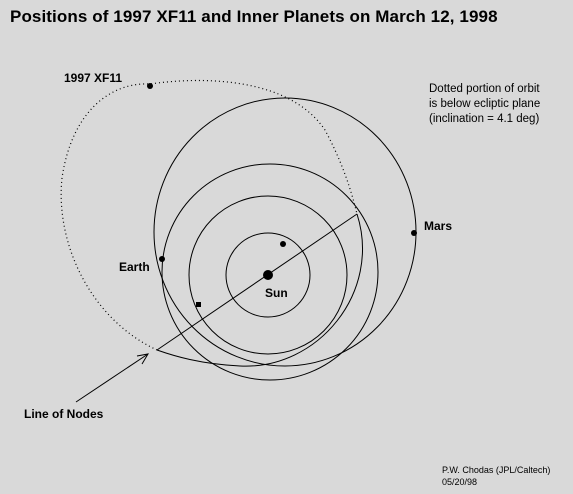 The image size is (573, 494). I want to click on sun-dot, so click(268, 275).